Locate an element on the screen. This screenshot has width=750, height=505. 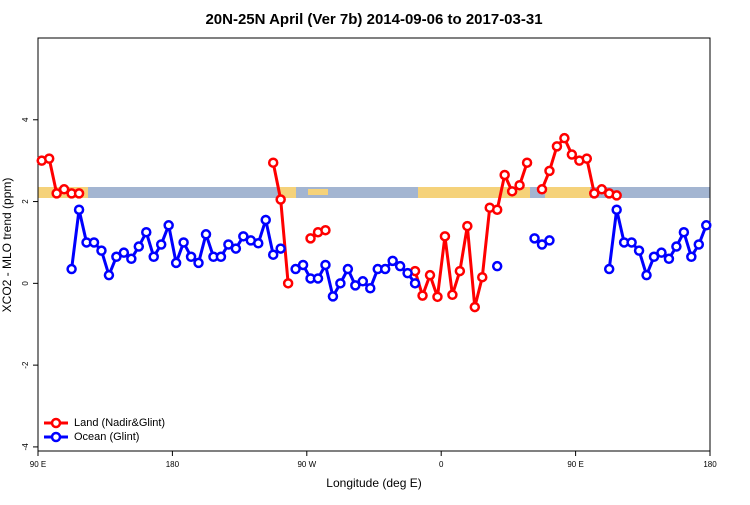
y-tick-label: -4 is located at coordinates (25, 447).